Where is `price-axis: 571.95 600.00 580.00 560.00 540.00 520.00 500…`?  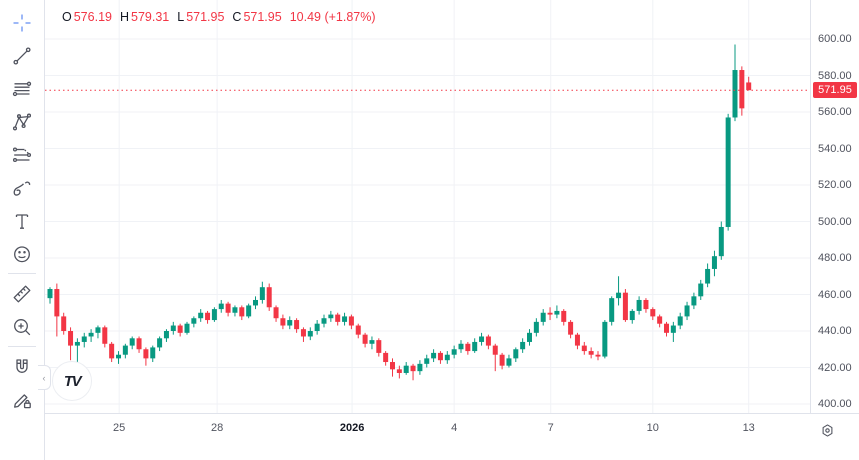 price-axis: 571.95 600.00 580.00 560.00 540.00 520.00 500… is located at coordinates (834, 206).